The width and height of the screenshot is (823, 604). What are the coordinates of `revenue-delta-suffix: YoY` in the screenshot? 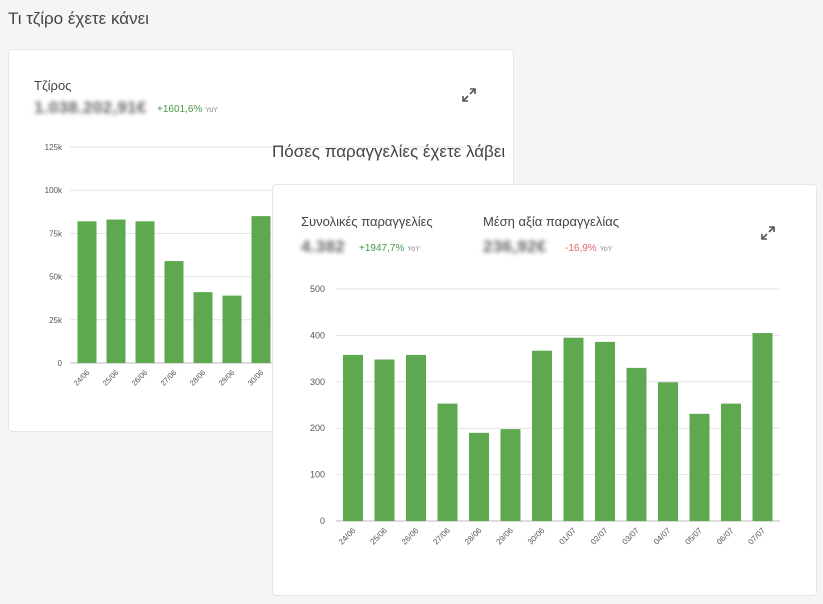 It's located at (211, 110).